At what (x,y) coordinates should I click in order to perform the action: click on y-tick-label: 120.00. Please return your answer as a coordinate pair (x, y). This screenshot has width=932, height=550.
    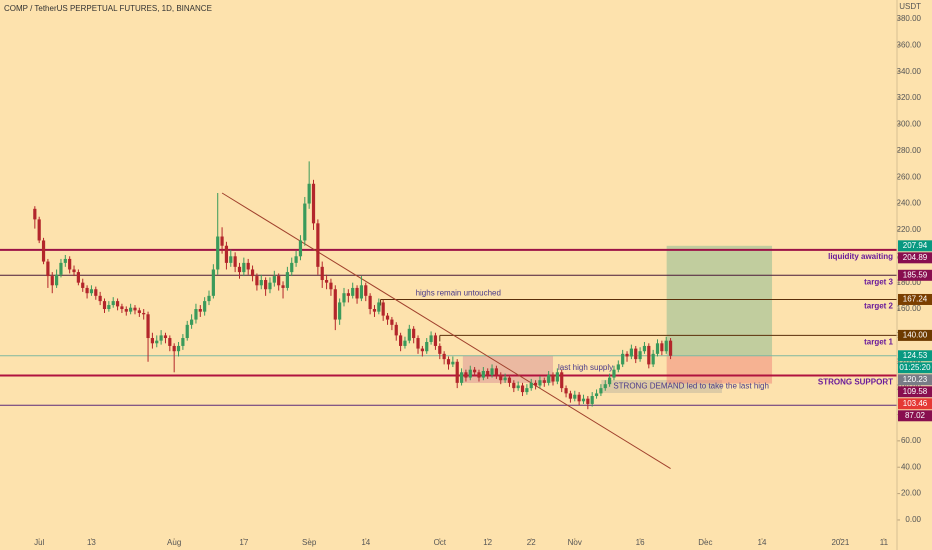
    Looking at the image, I should click on (909, 361).